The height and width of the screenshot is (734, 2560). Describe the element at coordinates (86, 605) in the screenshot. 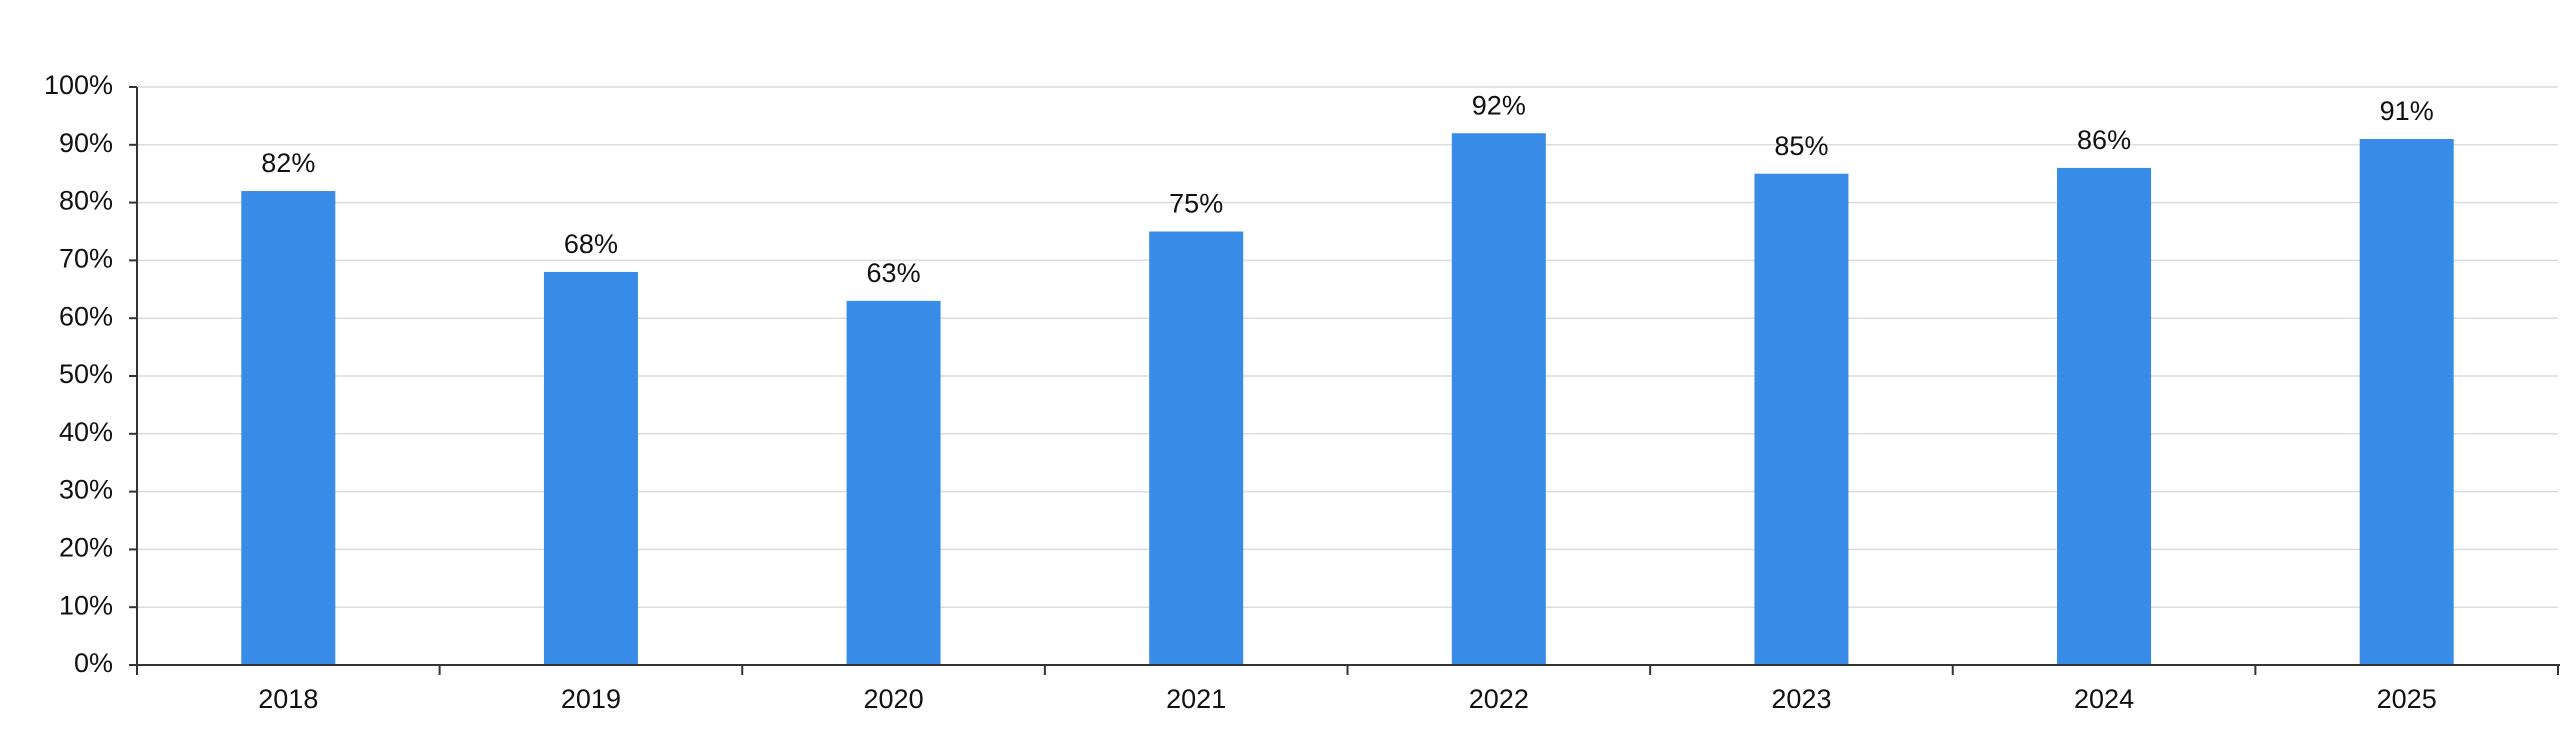

I see `y-tick-label: 10%` at that location.